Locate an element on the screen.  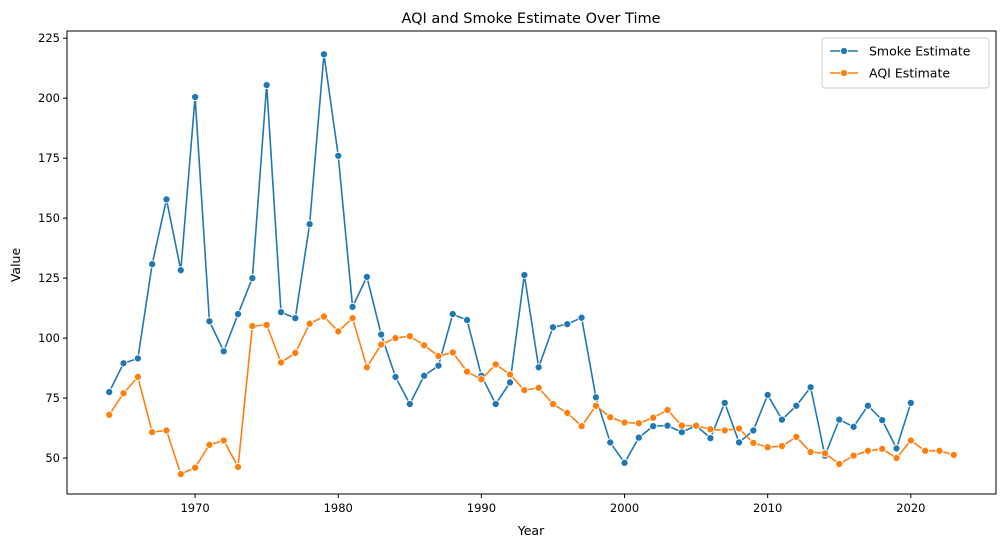
legend-box is located at coordinates (905, 63).